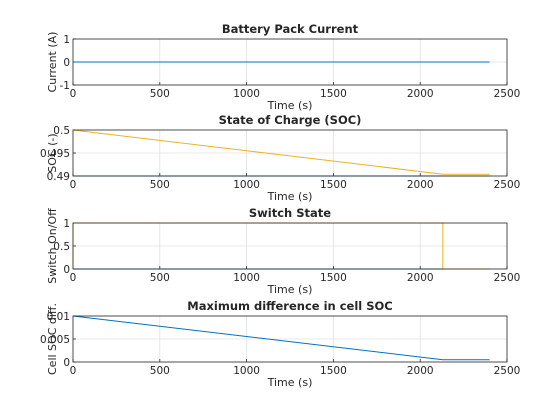 The height and width of the screenshot is (420, 560). Describe the element at coordinates (58, 177) in the screenshot. I see `y-tick-label: 0.49` at that location.